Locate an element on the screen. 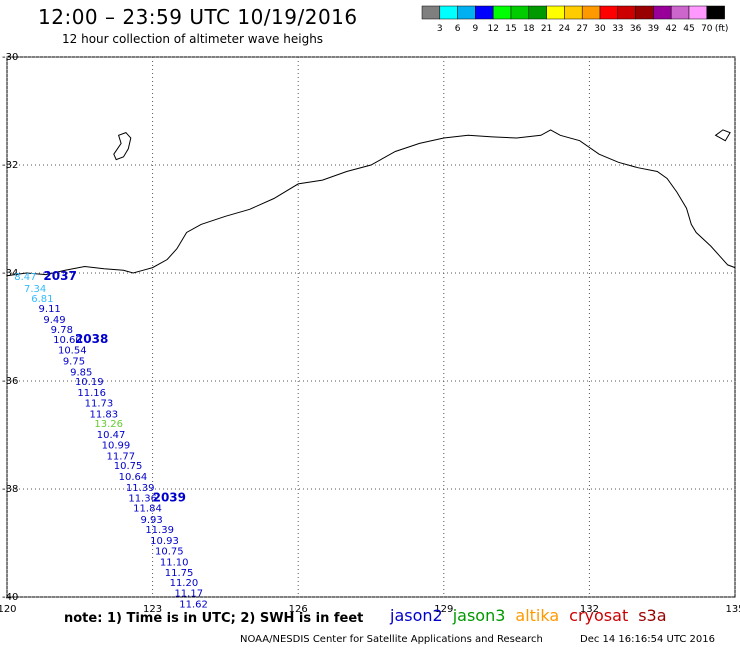 The width and height of the screenshot is (740, 650). satellite-legend: jason2 jason3 altika cryosat s3a is located at coordinates (533, 615).